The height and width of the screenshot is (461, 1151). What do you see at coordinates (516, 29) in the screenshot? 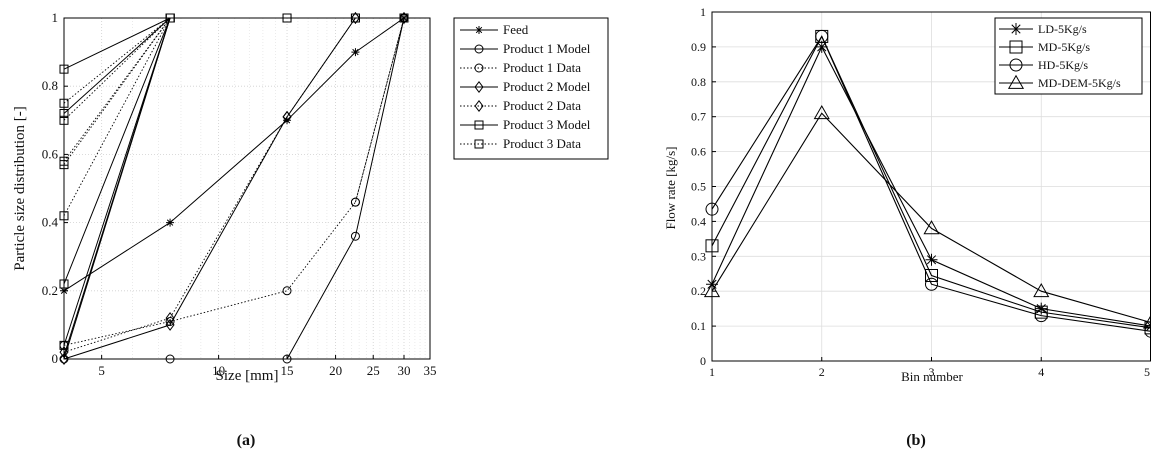
I see `a-legend-label: Feed` at bounding box center [516, 29].